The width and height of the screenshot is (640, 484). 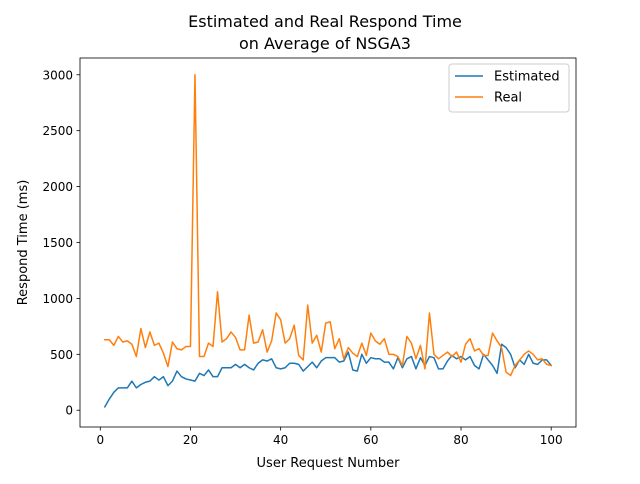 I want to click on y-tick-label: 2000, so click(x=57, y=187).